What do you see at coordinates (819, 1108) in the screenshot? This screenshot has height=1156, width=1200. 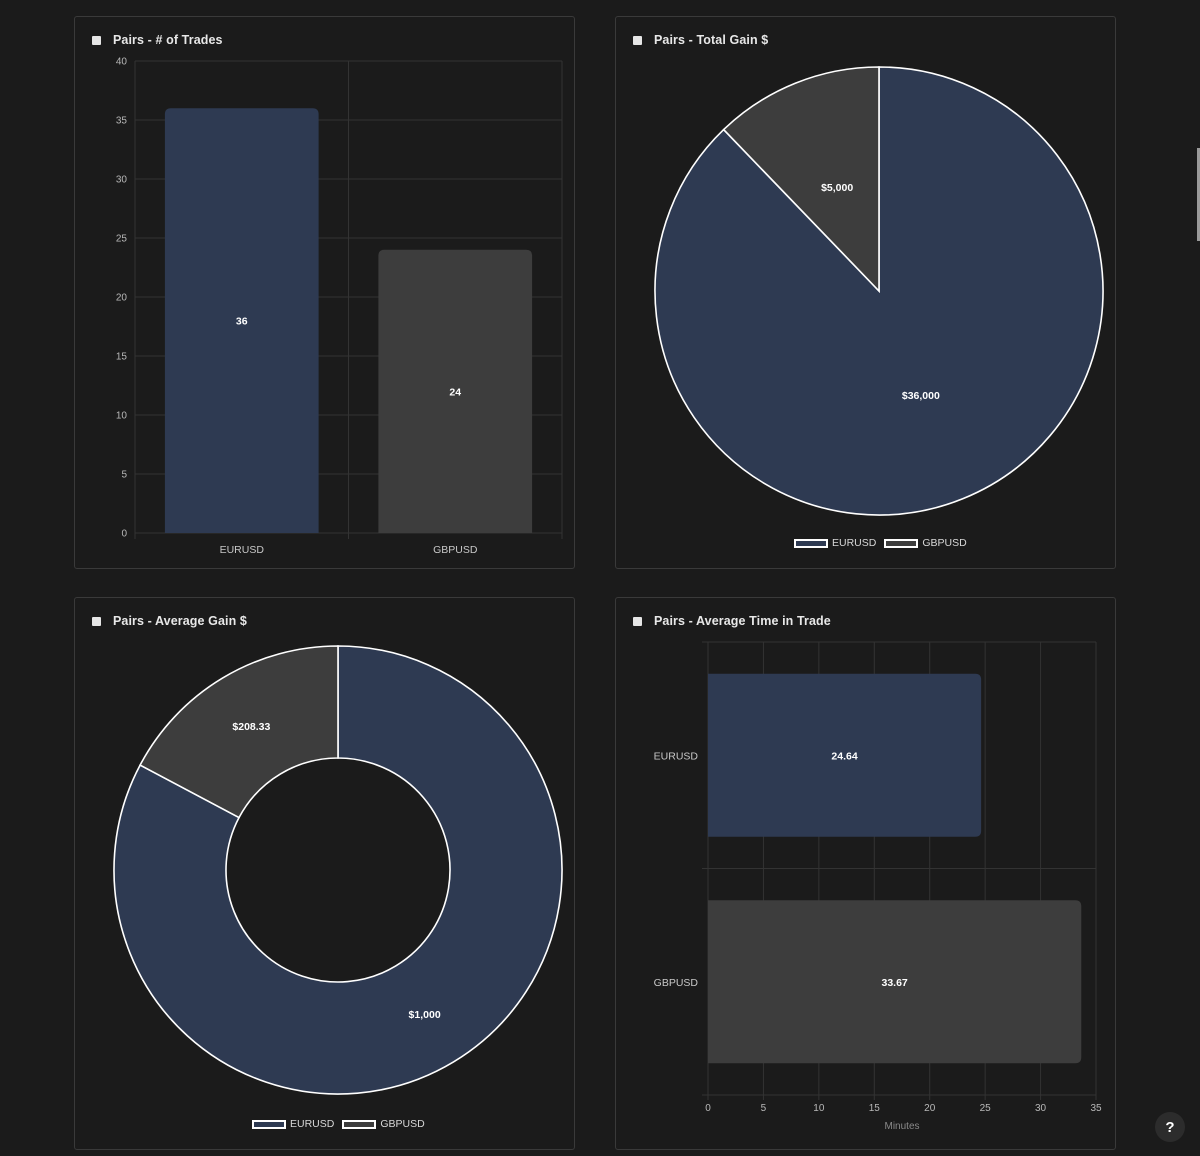 I see `x-tick-label: 10` at bounding box center [819, 1108].